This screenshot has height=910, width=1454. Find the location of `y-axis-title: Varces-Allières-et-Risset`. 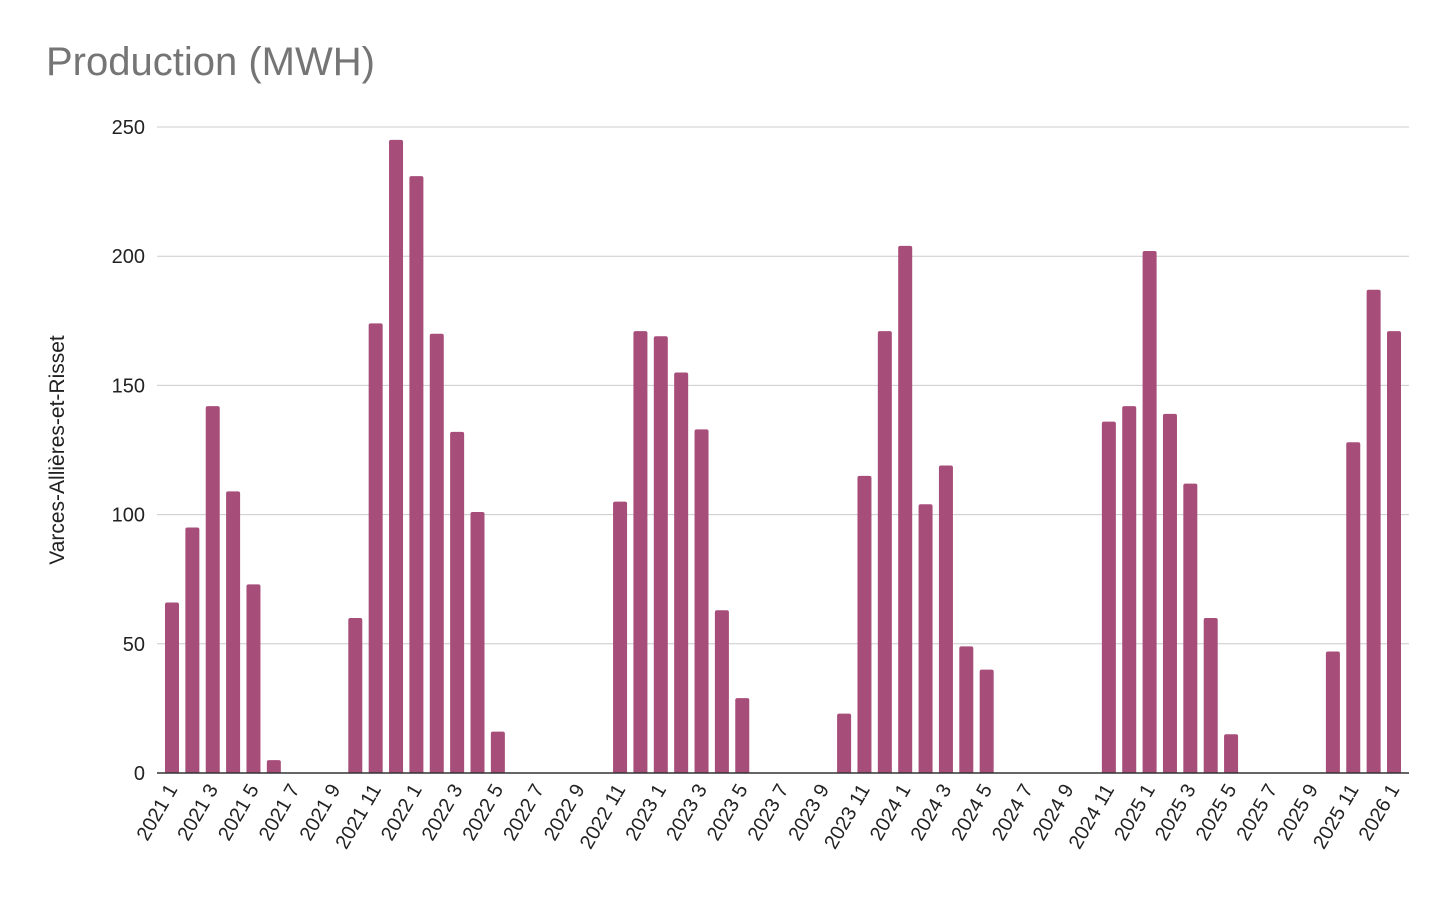

y-axis-title: Varces-Allières-et-Risset is located at coordinates (57, 450).